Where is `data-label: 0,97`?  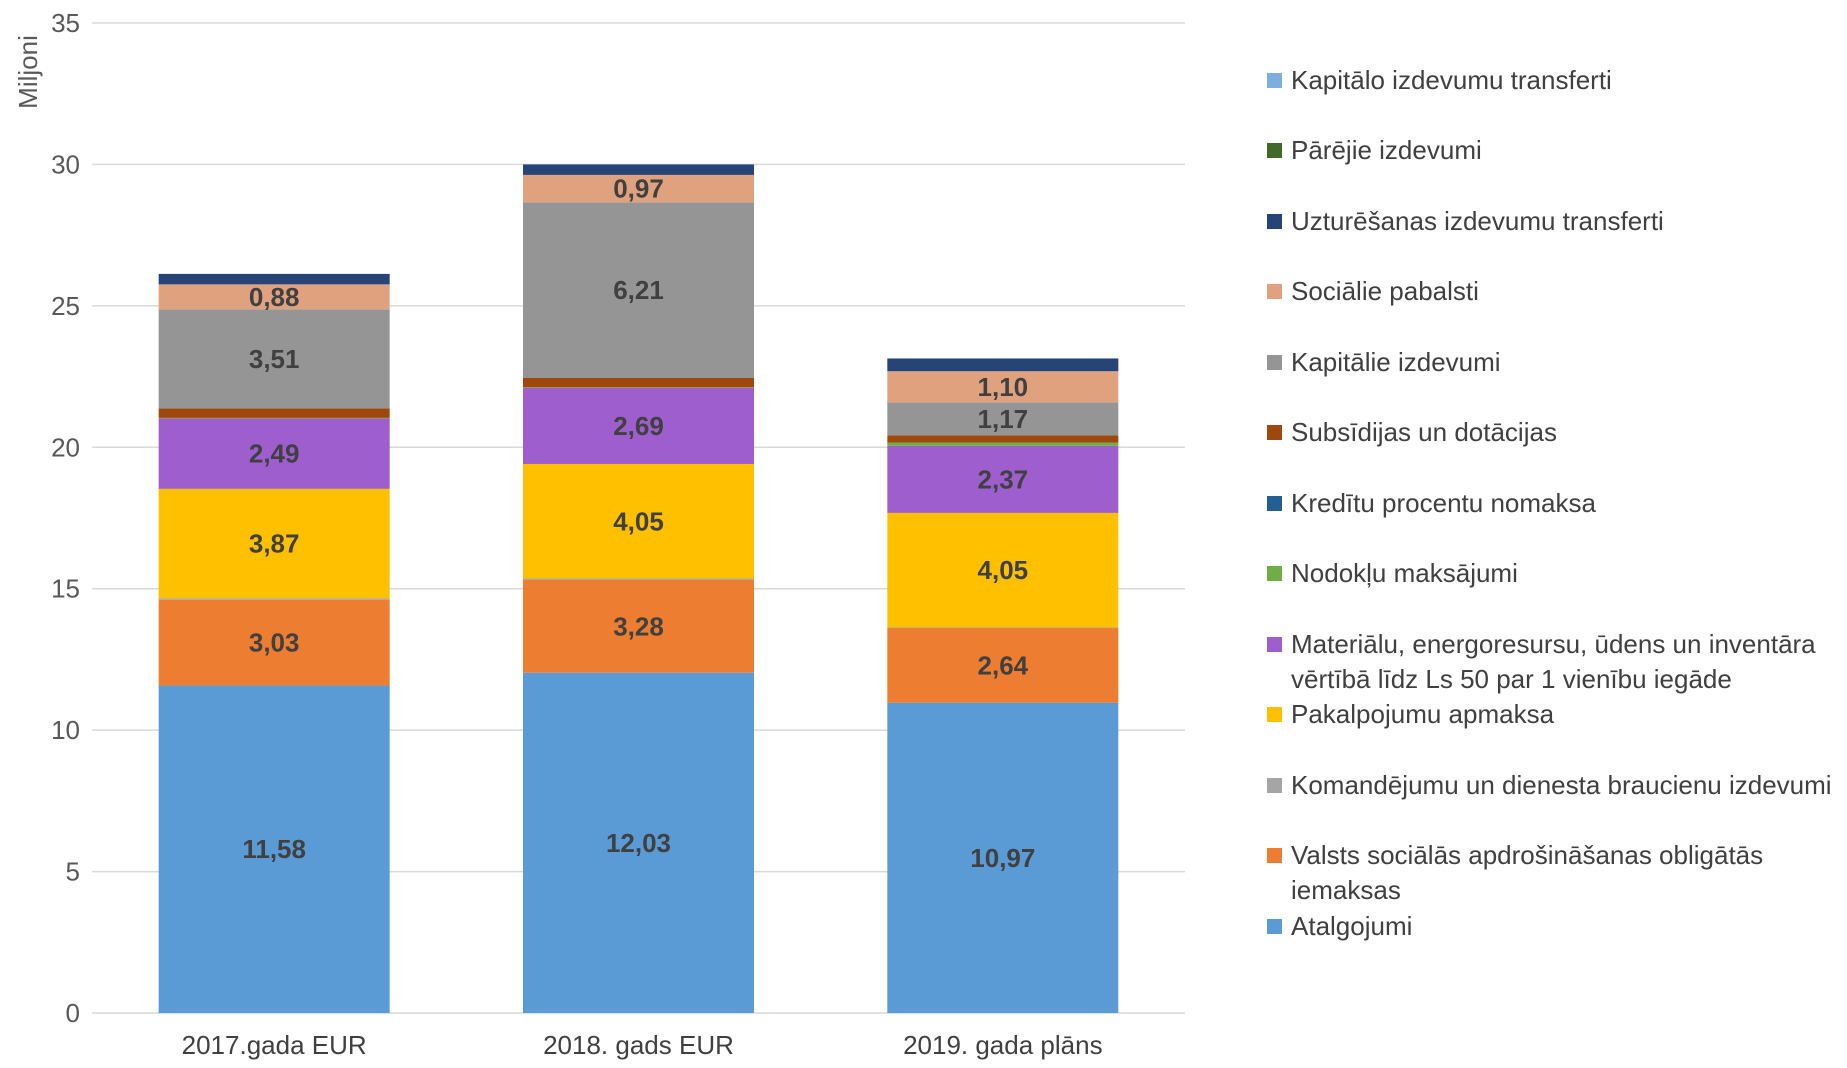
data-label: 0,97 is located at coordinates (638, 189).